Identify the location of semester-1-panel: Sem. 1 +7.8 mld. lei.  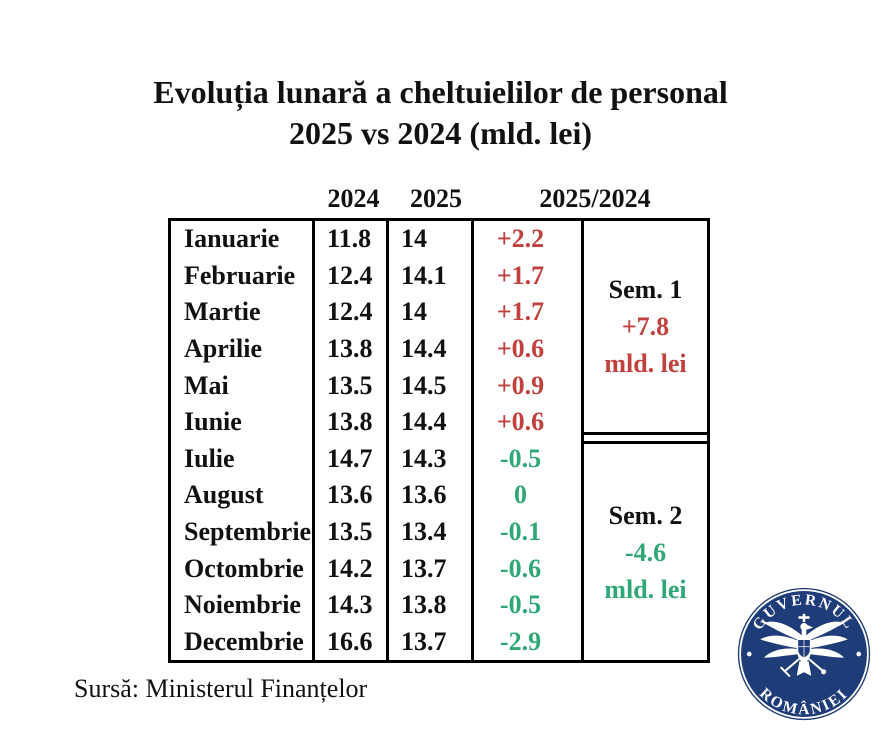
(645, 328).